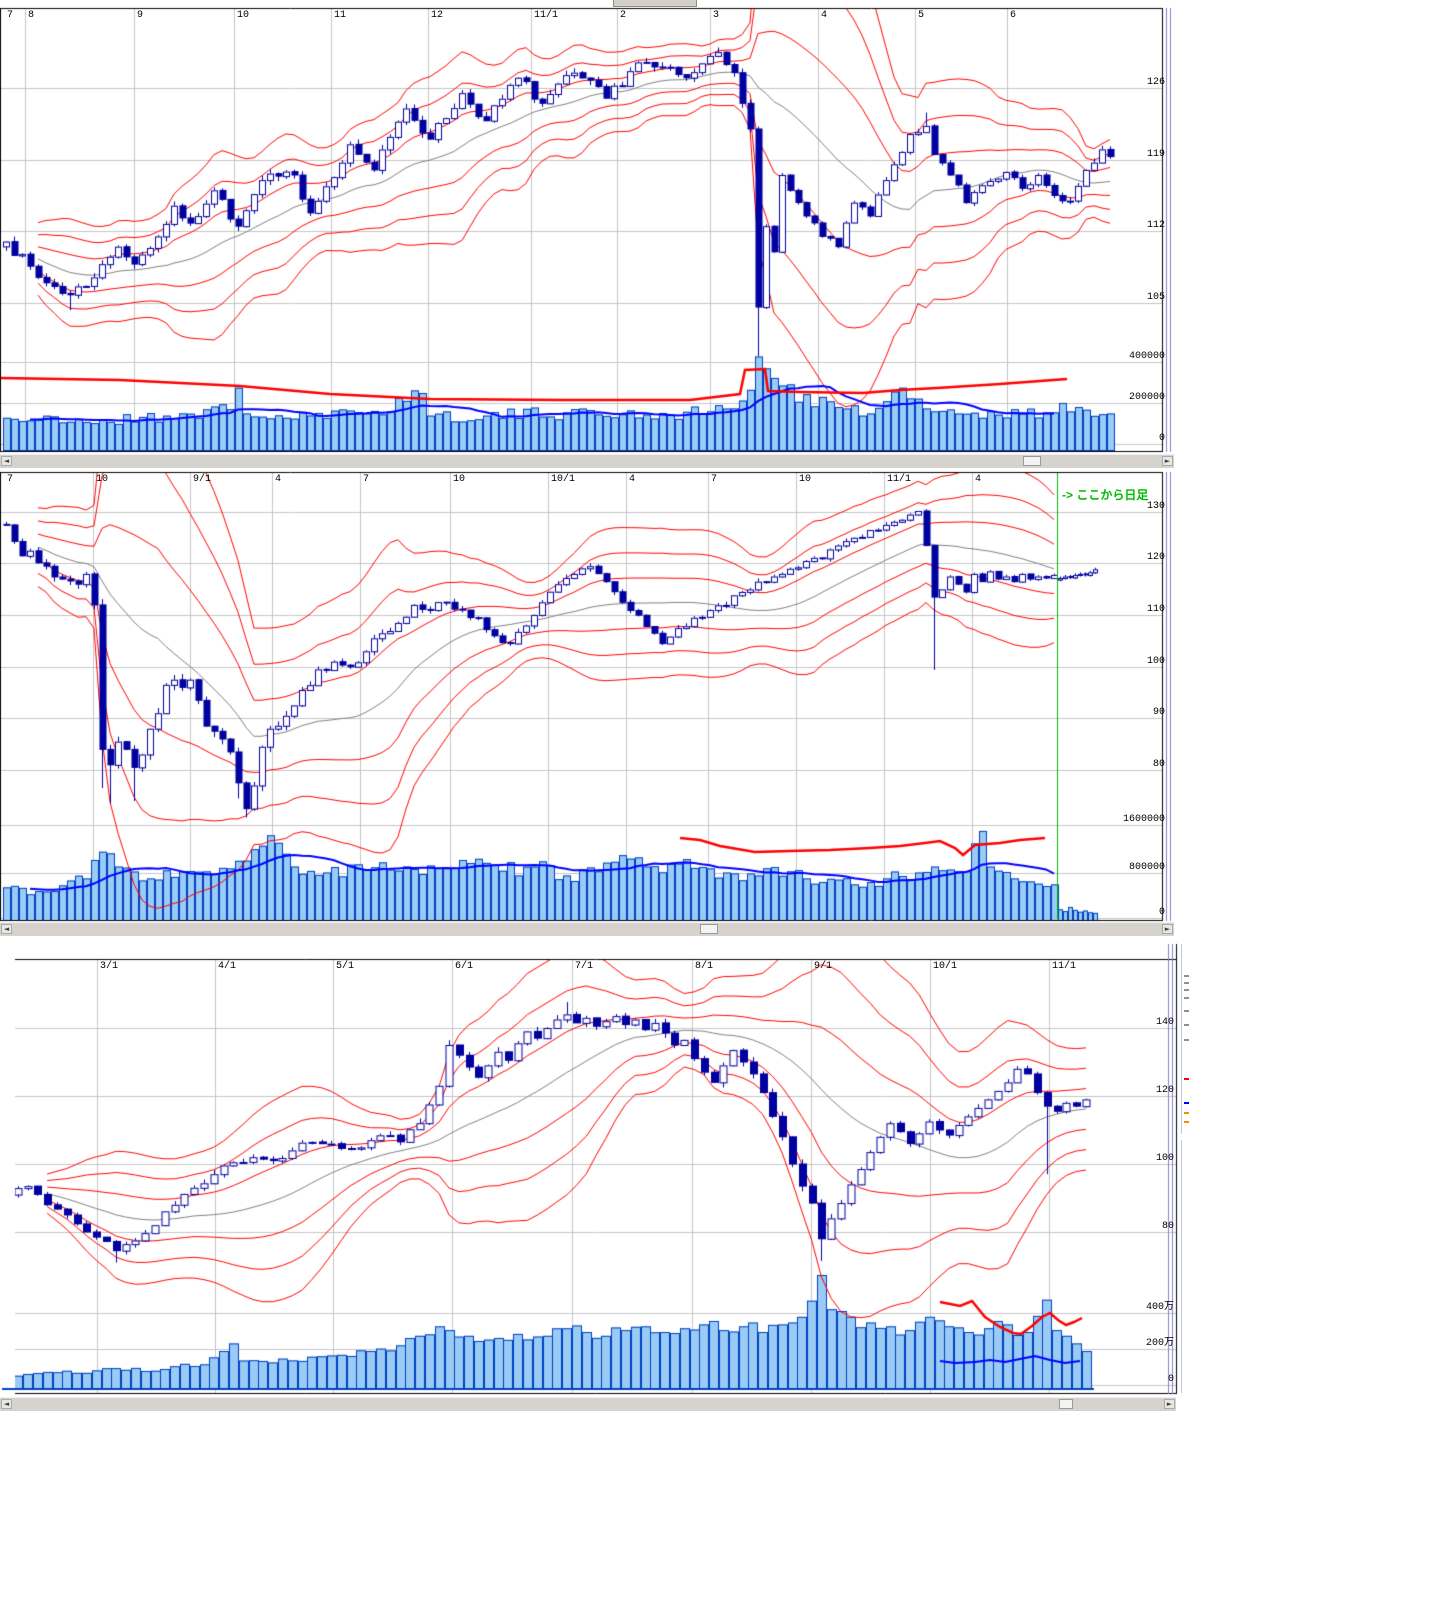 This screenshot has height=1616, width=1444. Describe the element at coordinates (587, 929) in the screenshot. I see `horizontal-scrollbar-2: ◄ ►` at that location.